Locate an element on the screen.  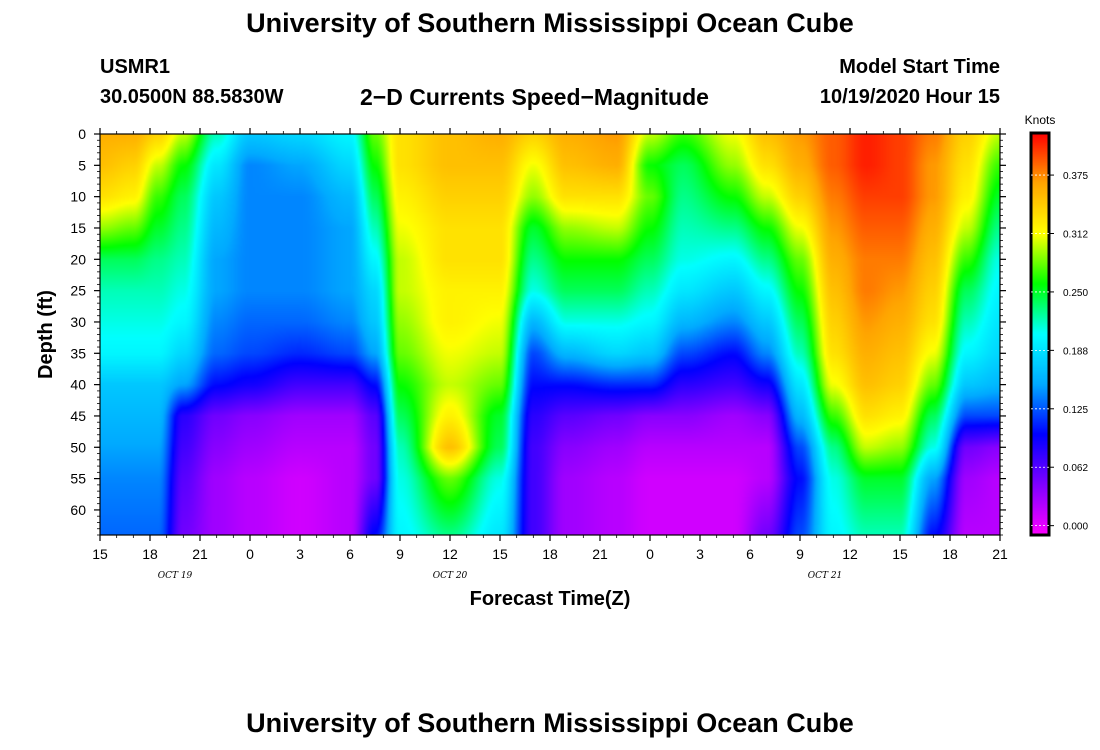
y-tick-label: 35 is located at coordinates (78, 353).